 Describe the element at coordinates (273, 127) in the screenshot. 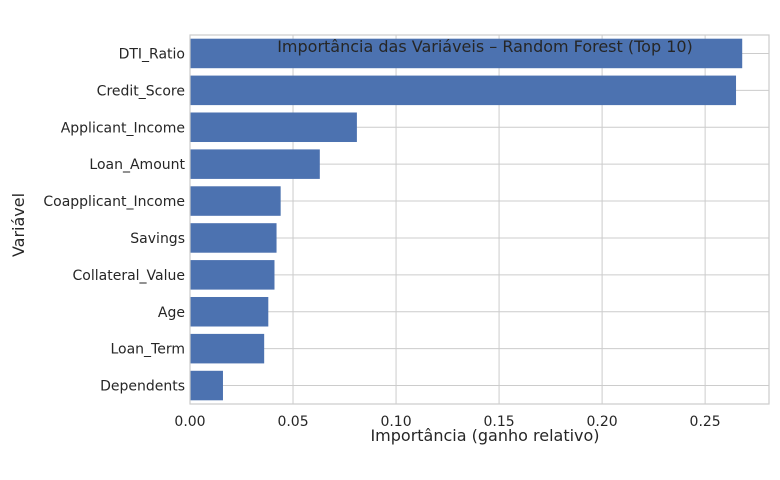

I see `bar-applicant-income` at that location.